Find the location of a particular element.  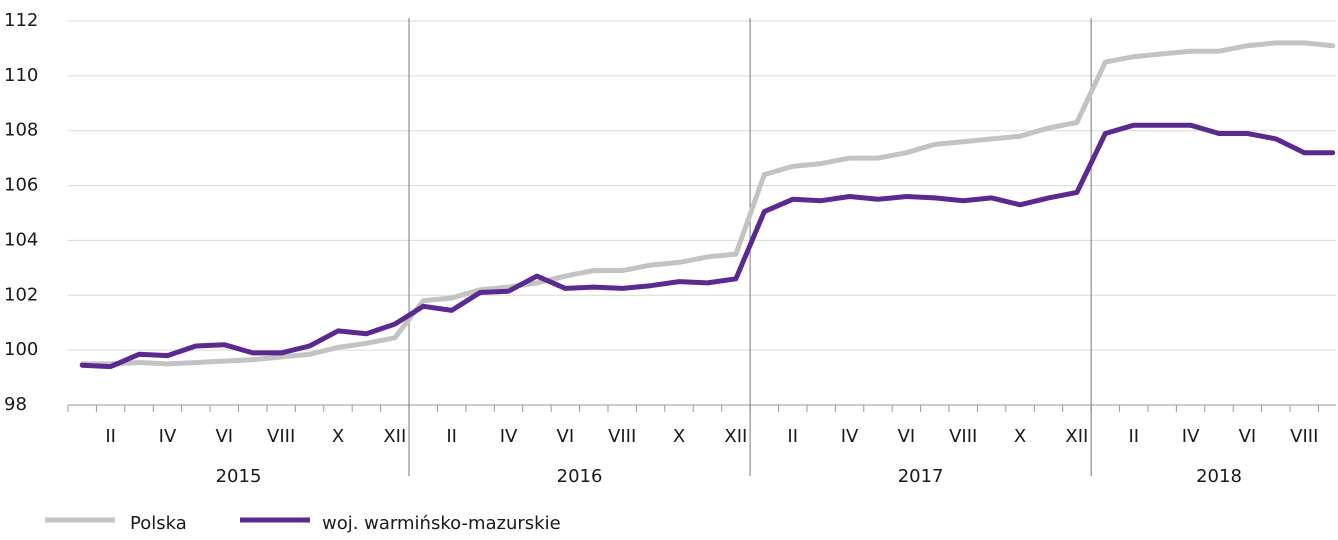

y-tick-label: 106 is located at coordinates (21, 185).